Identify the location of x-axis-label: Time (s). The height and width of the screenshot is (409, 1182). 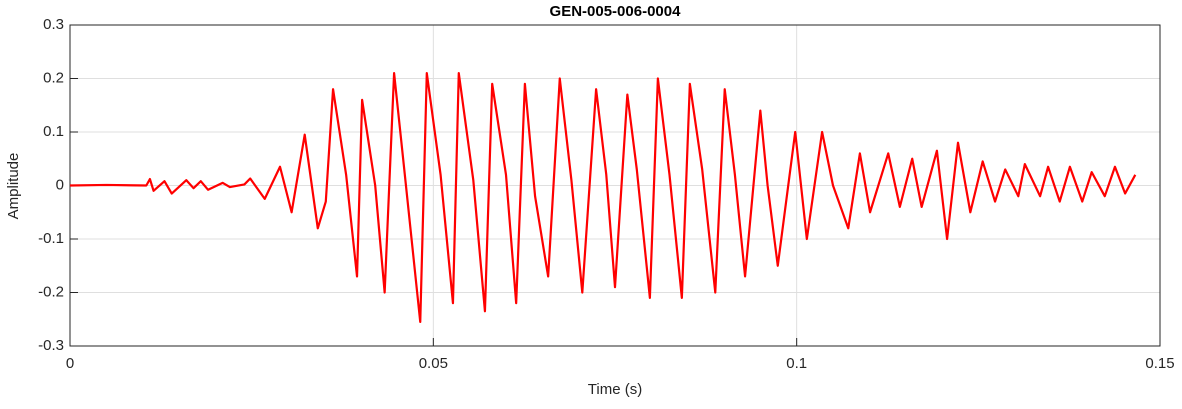
(615, 389).